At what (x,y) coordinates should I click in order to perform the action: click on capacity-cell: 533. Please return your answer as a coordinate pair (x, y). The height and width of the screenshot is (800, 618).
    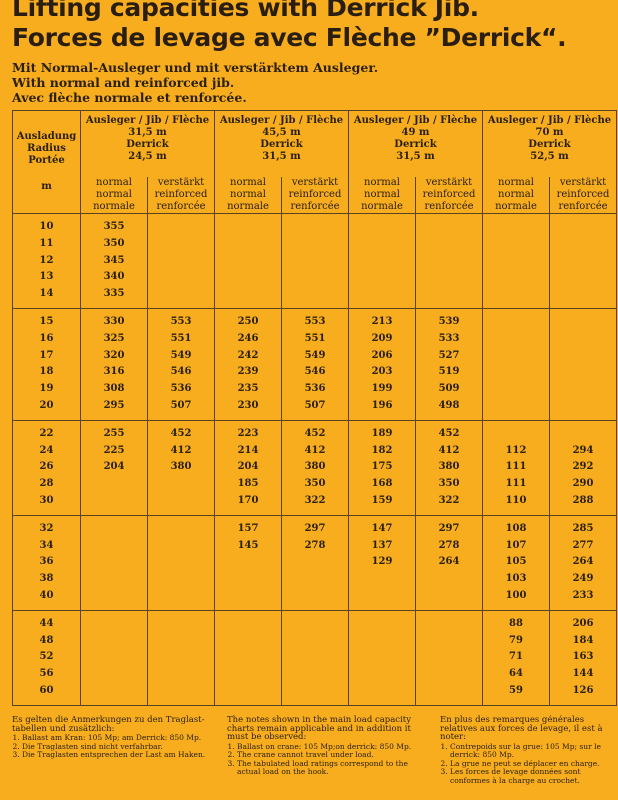
    Looking at the image, I should click on (449, 339).